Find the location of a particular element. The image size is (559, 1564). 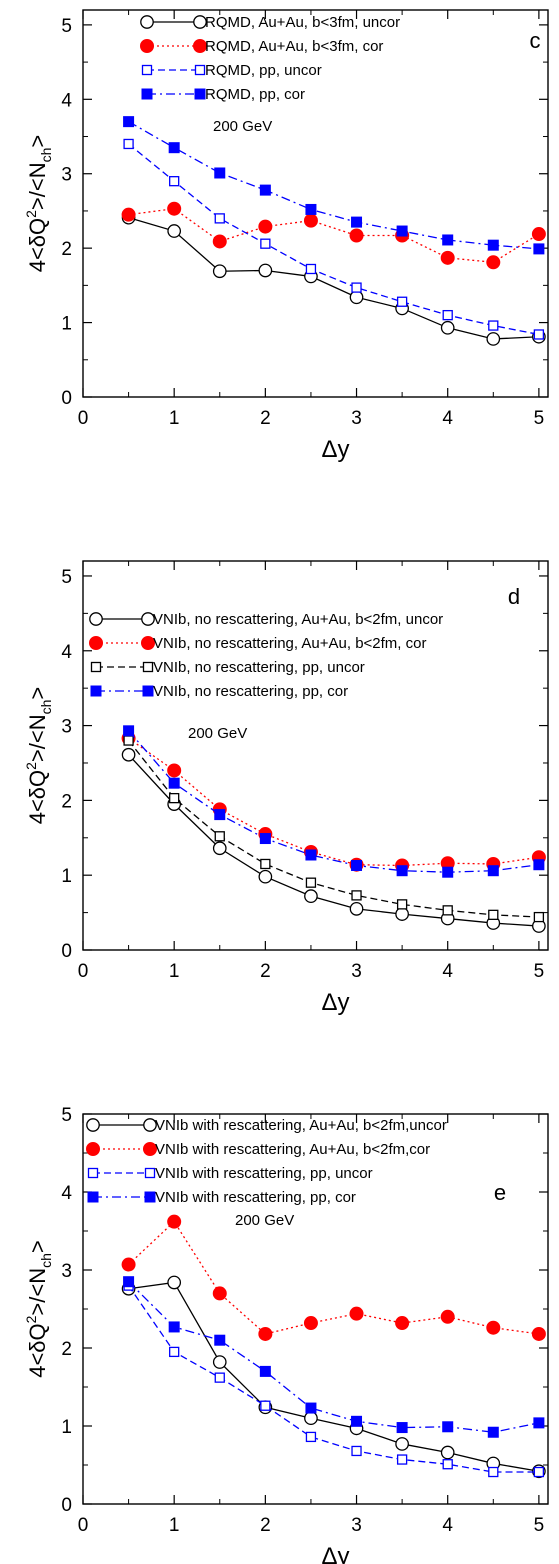

y-axis-label: 4<δQ2>/<Nch> is located at coordinates (38, 204).